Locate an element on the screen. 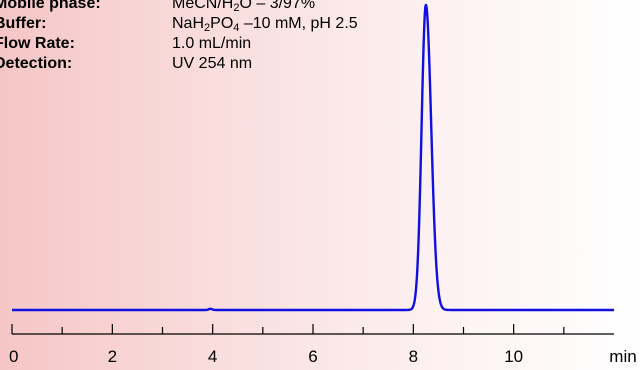 The width and height of the screenshot is (642, 370). x-axis-ticks is located at coordinates (288, 329).